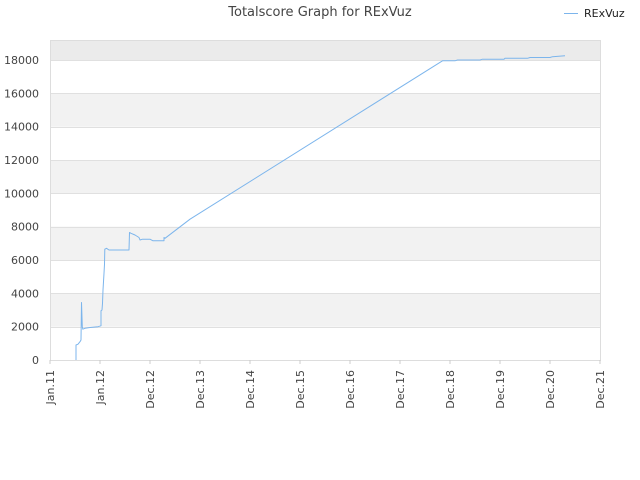 This screenshot has height=480, width=640. What do you see at coordinates (25, 293) in the screenshot?
I see `y-tick-label: 4000` at bounding box center [25, 293].